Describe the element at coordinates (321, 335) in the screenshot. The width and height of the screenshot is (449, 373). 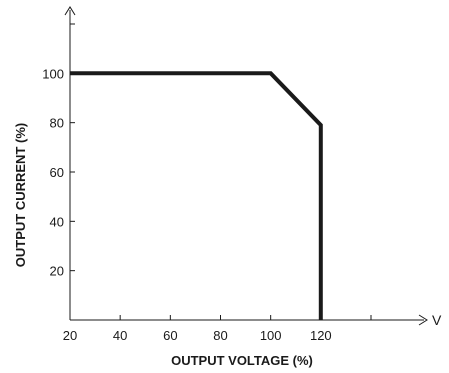
I see `x-tick-label: 120` at that location.